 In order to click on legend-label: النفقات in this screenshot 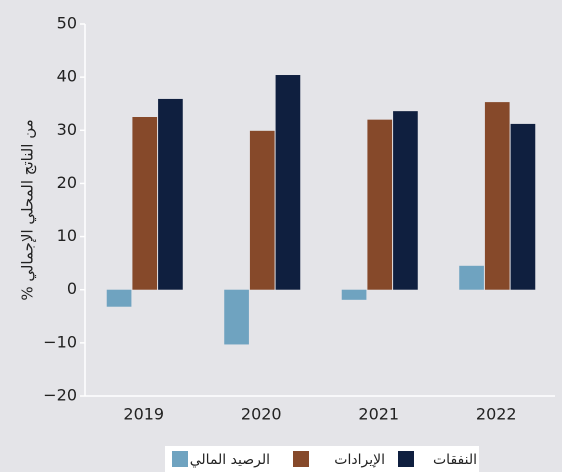, I will do `click(455, 460)`.